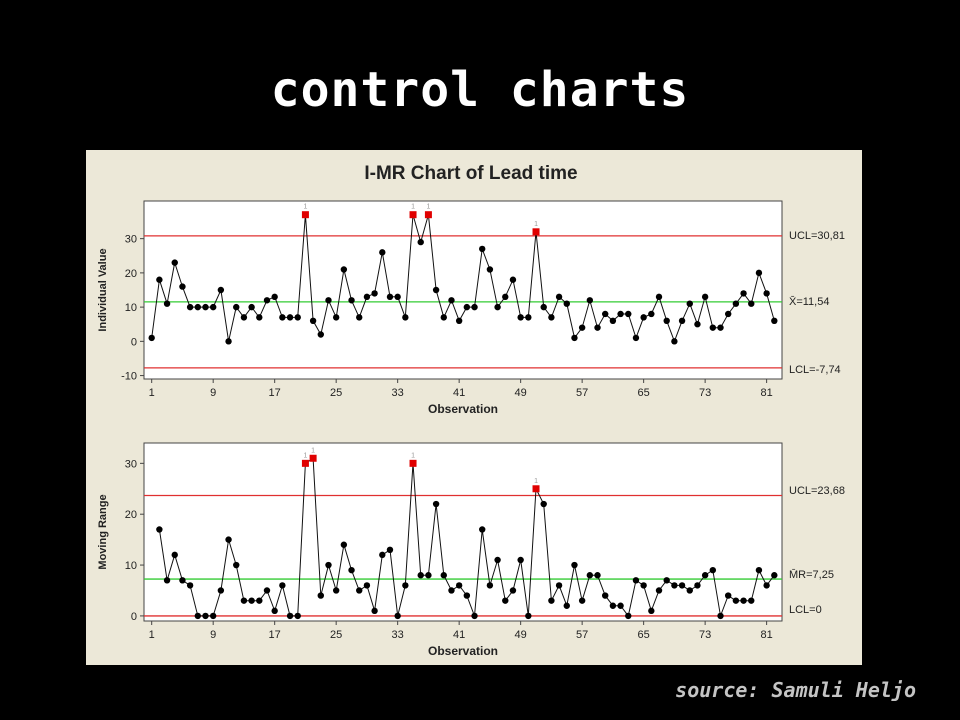 Image resolution: width=960 pixels, height=720 pixels. Describe the element at coordinates (521, 635) in the screenshot. I see `moving-range-x-tick-label: 49` at that location.